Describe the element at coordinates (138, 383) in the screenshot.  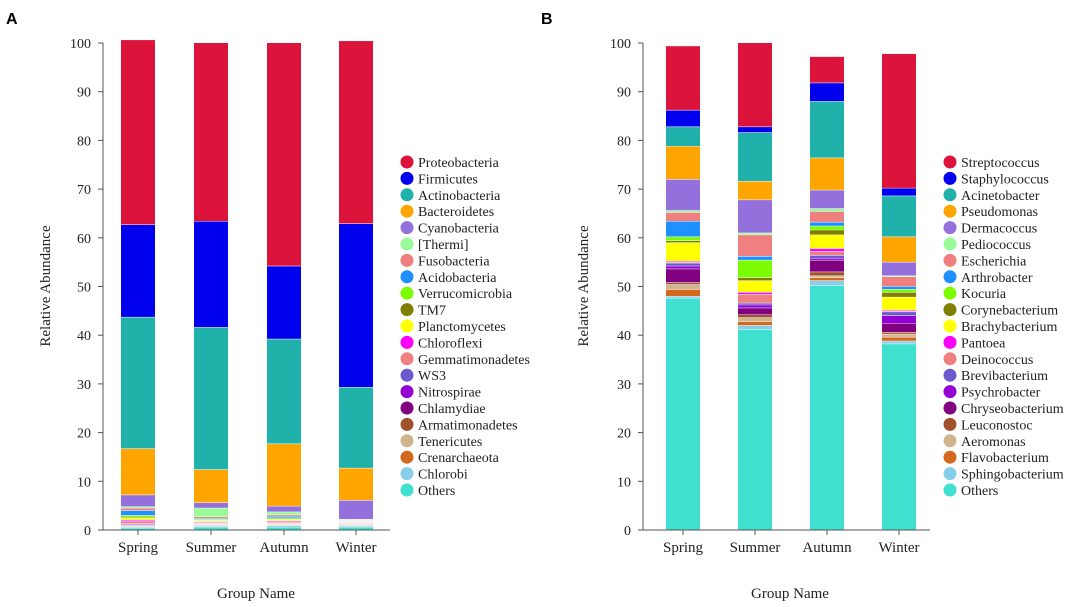
I see `panel-a-segment-spring-actinobacteria` at that location.